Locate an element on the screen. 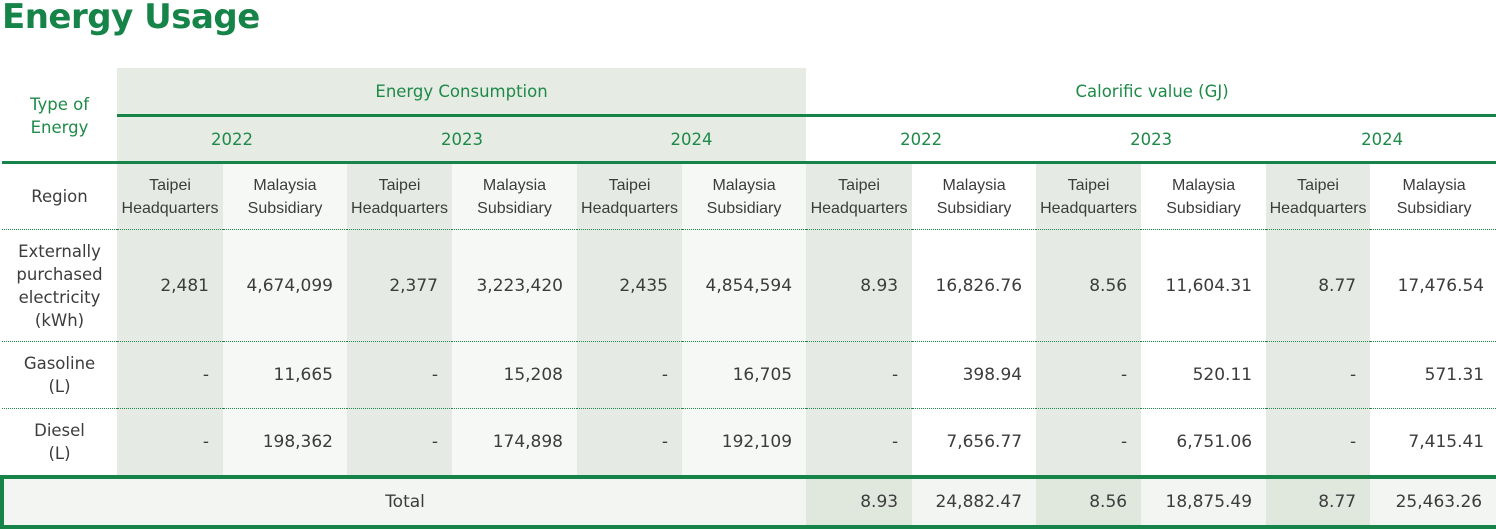 This screenshot has width=1496, height=529. table-cell: 2,435 is located at coordinates (629, 285).